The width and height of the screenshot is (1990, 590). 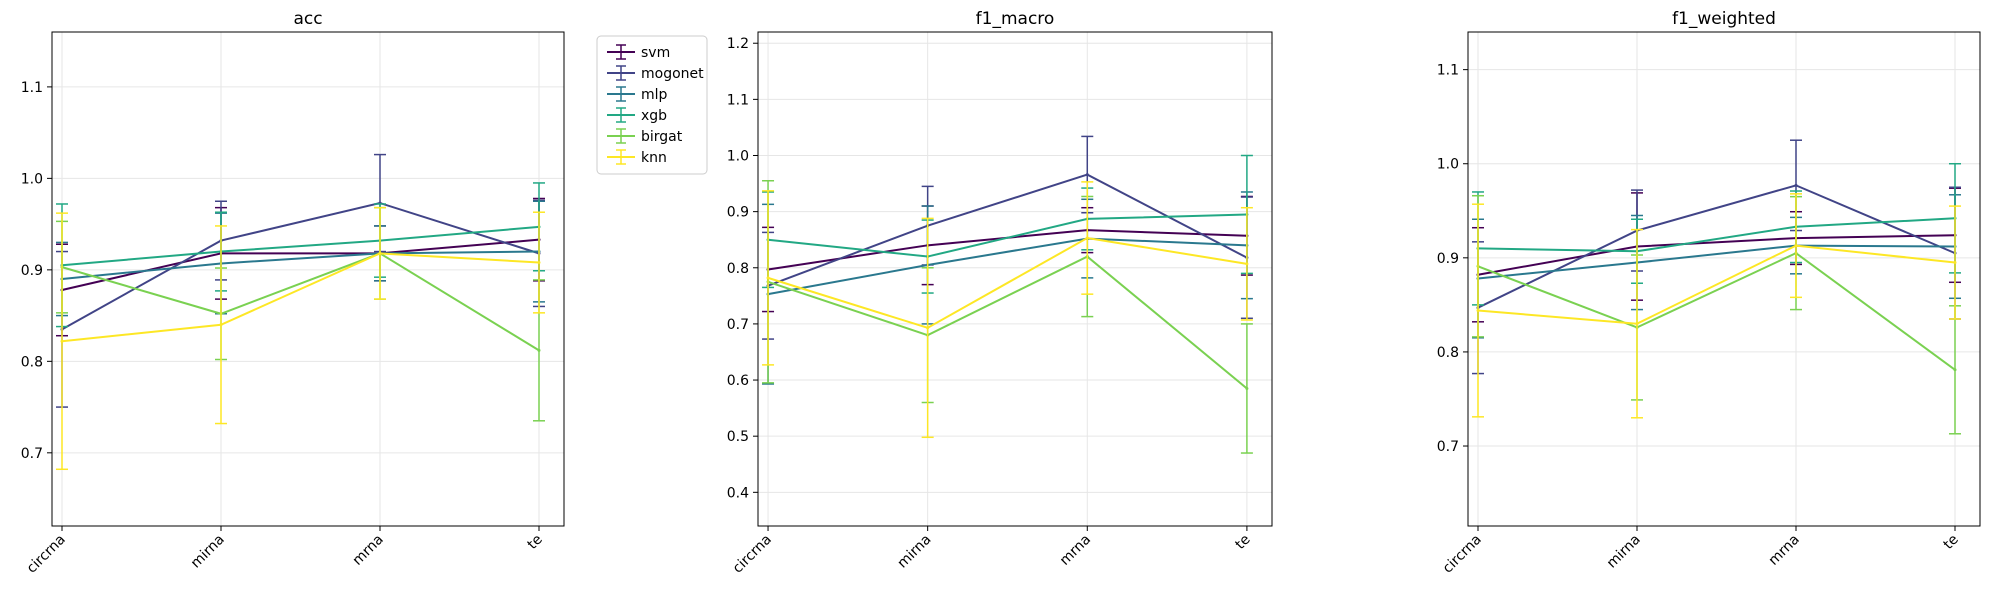 What do you see at coordinates (738, 381) in the screenshot?
I see `y-tick-label: 0.6` at bounding box center [738, 381].